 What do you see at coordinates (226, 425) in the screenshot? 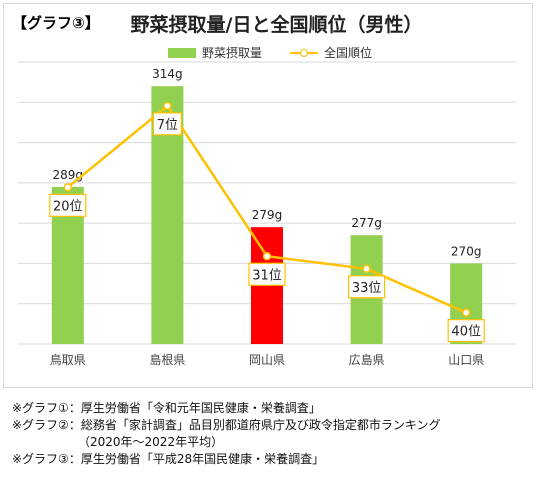
I see `note-line: ※グラフ②：総務省「家計調査」品目別都道府県庁及び政令指定都市ランキング` at bounding box center [226, 425].